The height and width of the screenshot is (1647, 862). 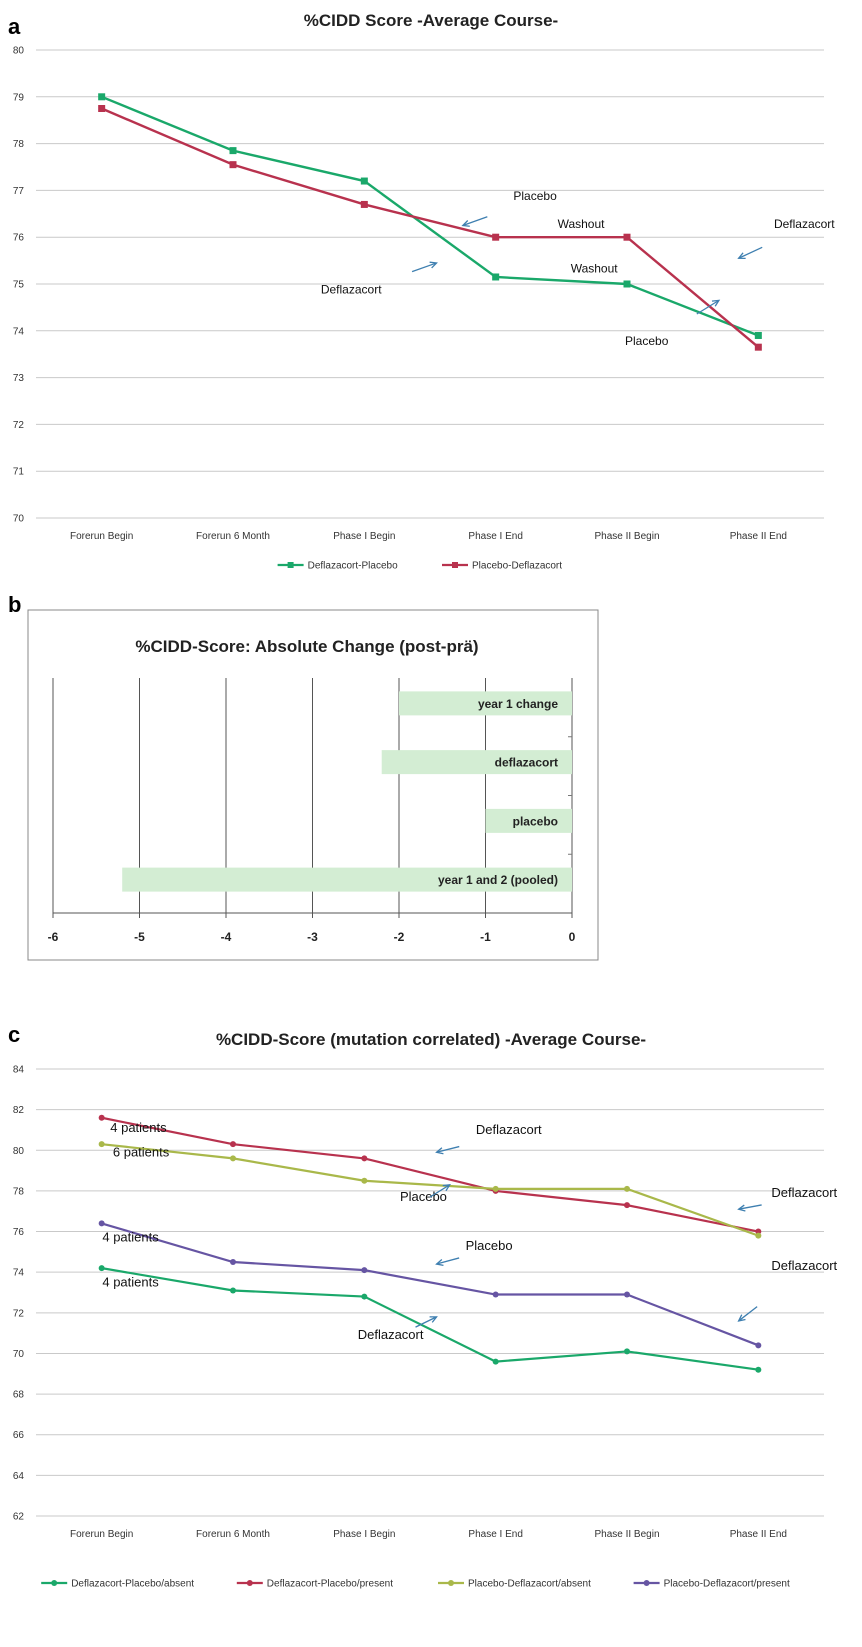 I want to click on chart-a-series-deflazacort-placebo, so click(x=430, y=216).